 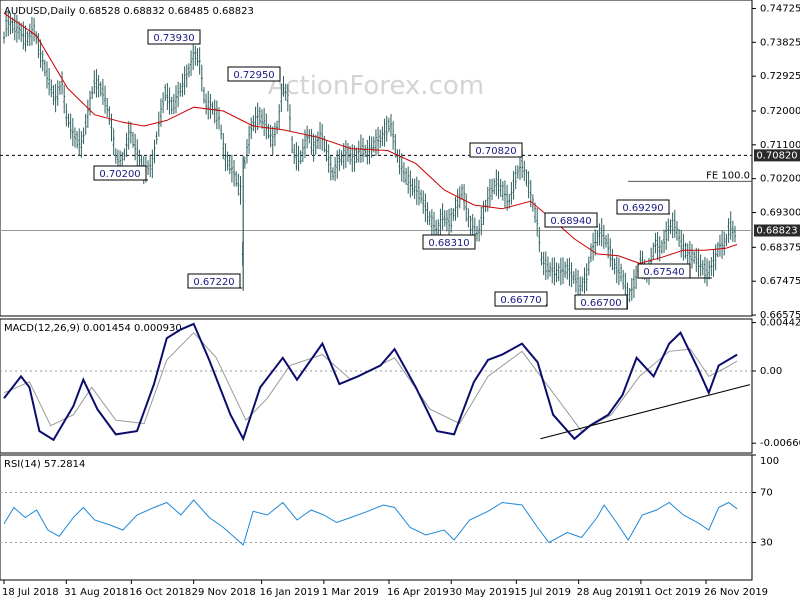 I want to click on price-y-tick-label: 0.66575, so click(x=780, y=315).